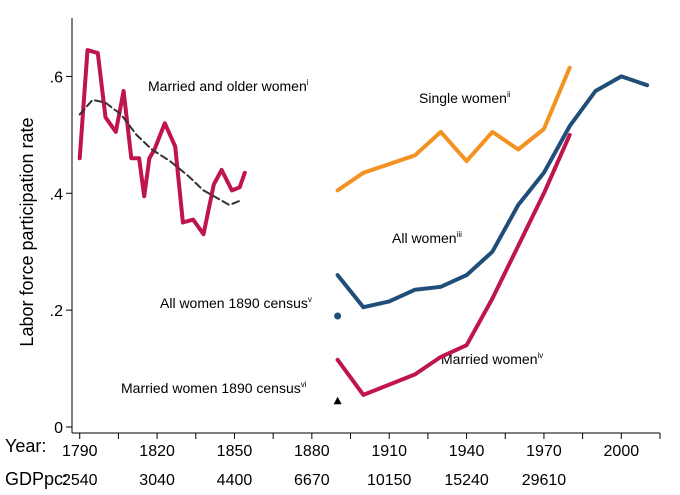 Image resolution: width=680 pixels, height=495 pixels. What do you see at coordinates (228, 86) in the screenshot?
I see `series-label-married-older: Married and older womeni` at bounding box center [228, 86].